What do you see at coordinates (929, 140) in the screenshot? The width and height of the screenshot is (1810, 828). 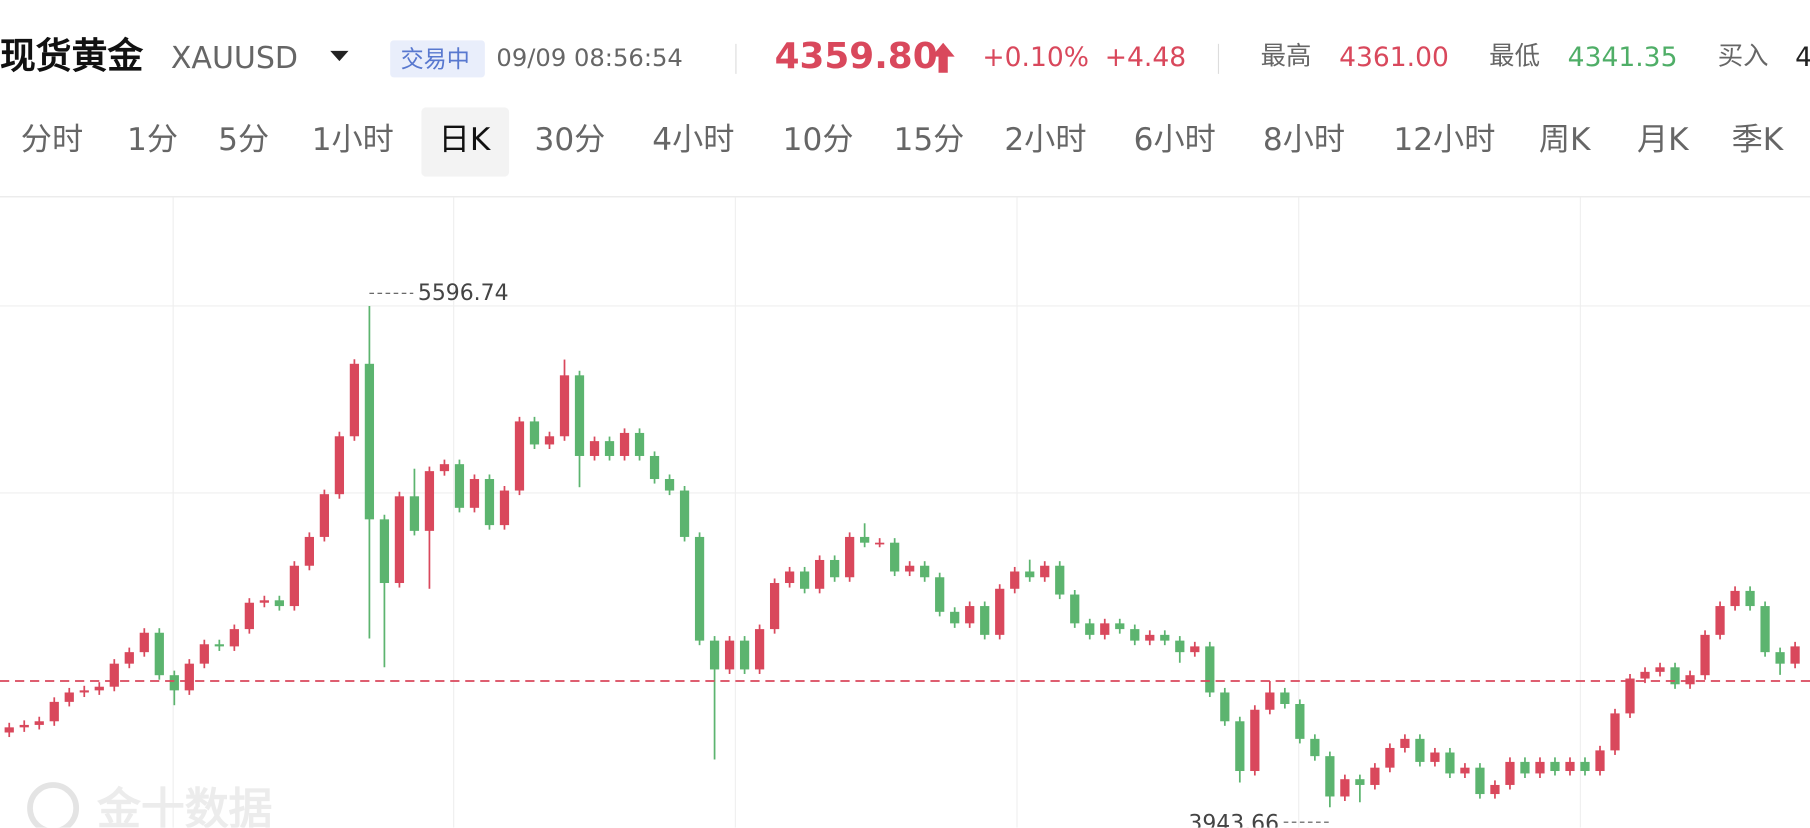 I see `period-tab: 15分` at bounding box center [929, 140].